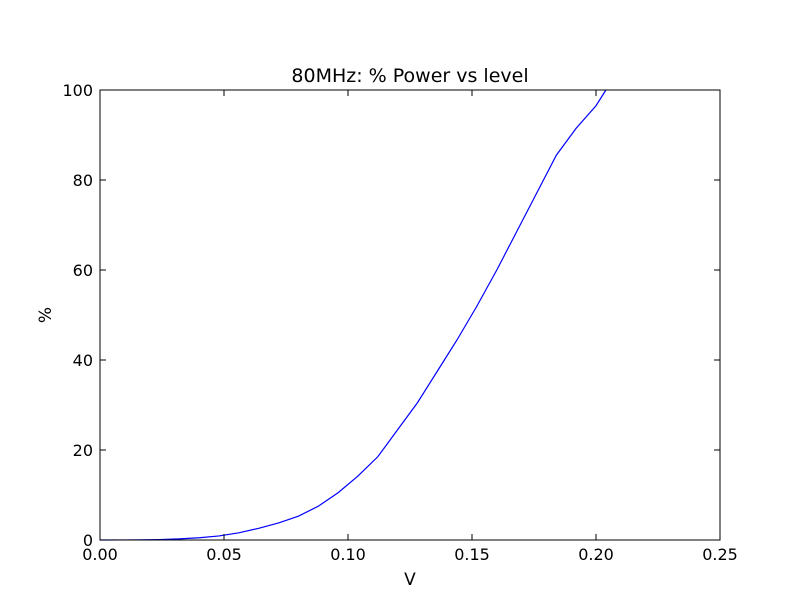 This screenshot has height=600, width=800. I want to click on x-axis-label: V, so click(410, 580).